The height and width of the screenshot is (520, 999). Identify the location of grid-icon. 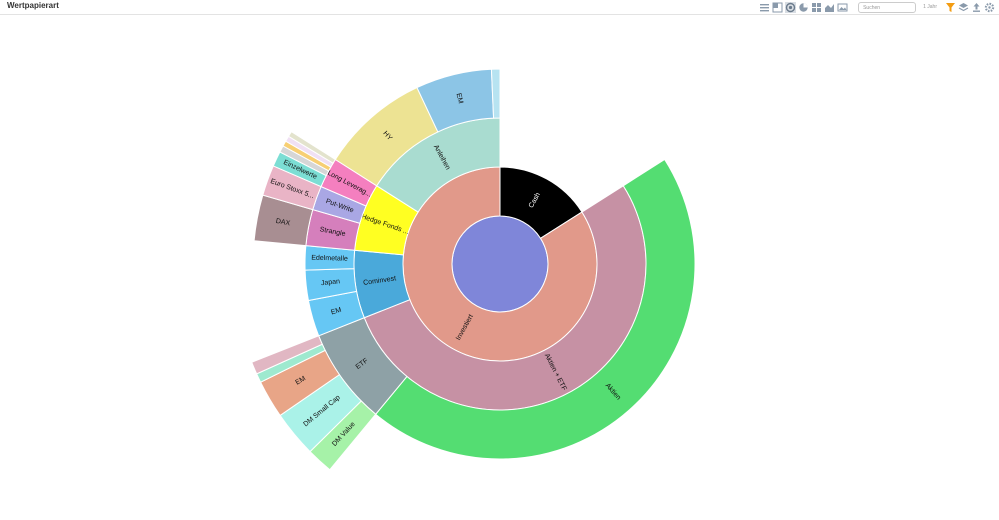
(816, 7).